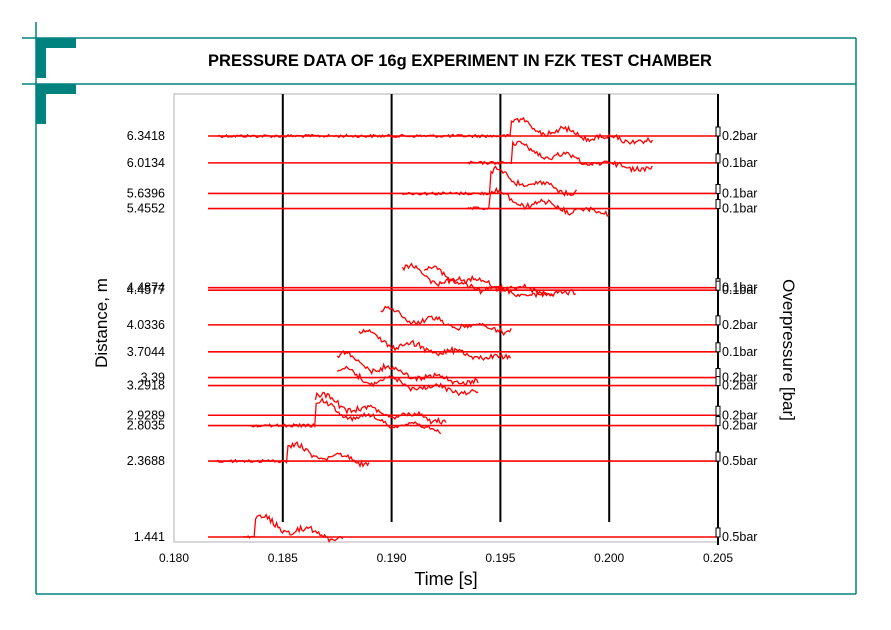  Describe the element at coordinates (101, 323) in the screenshot. I see `y-axis-label: Distance, m` at that location.